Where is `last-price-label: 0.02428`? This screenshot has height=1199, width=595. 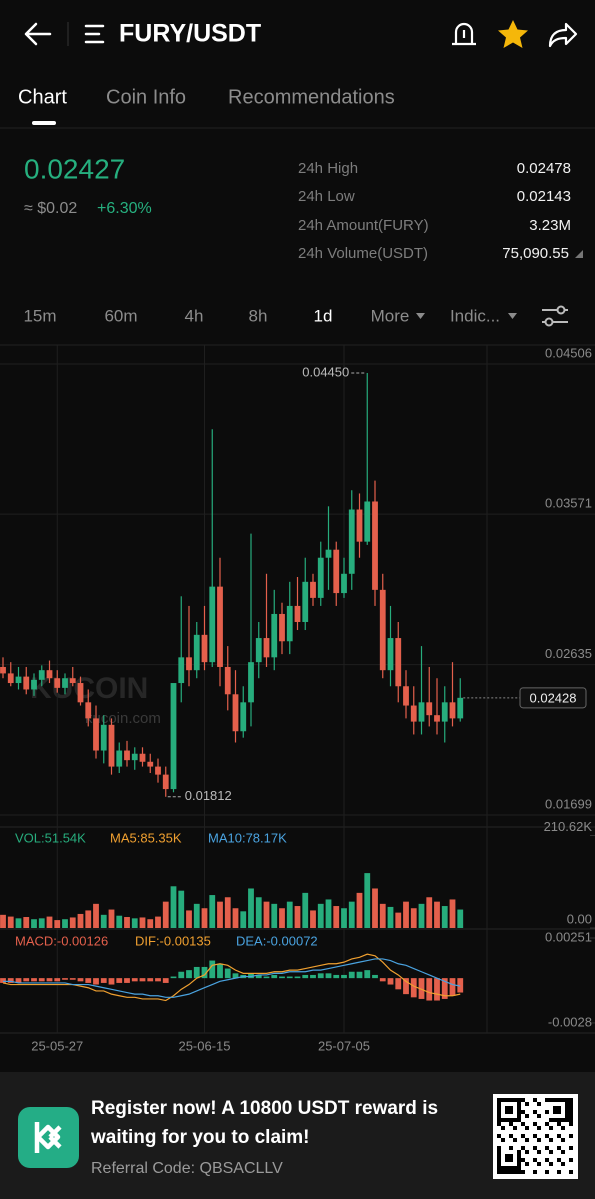
last-price-label: 0.02428 is located at coordinates (553, 697).